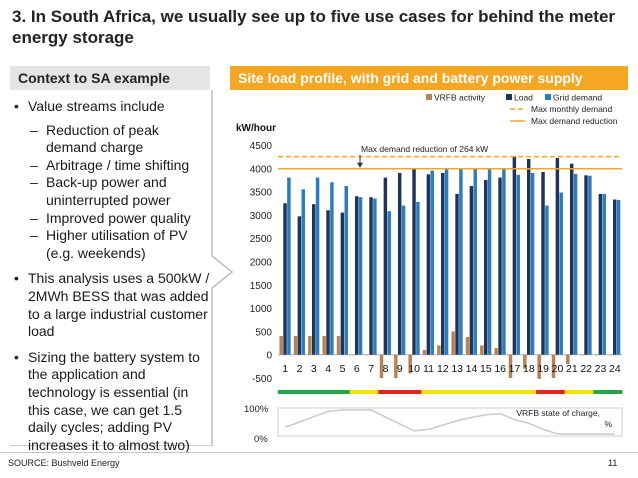 This screenshot has width=638, height=478. Describe the element at coordinates (400, 369) in the screenshot. I see `x-tick-label: 9` at that location.